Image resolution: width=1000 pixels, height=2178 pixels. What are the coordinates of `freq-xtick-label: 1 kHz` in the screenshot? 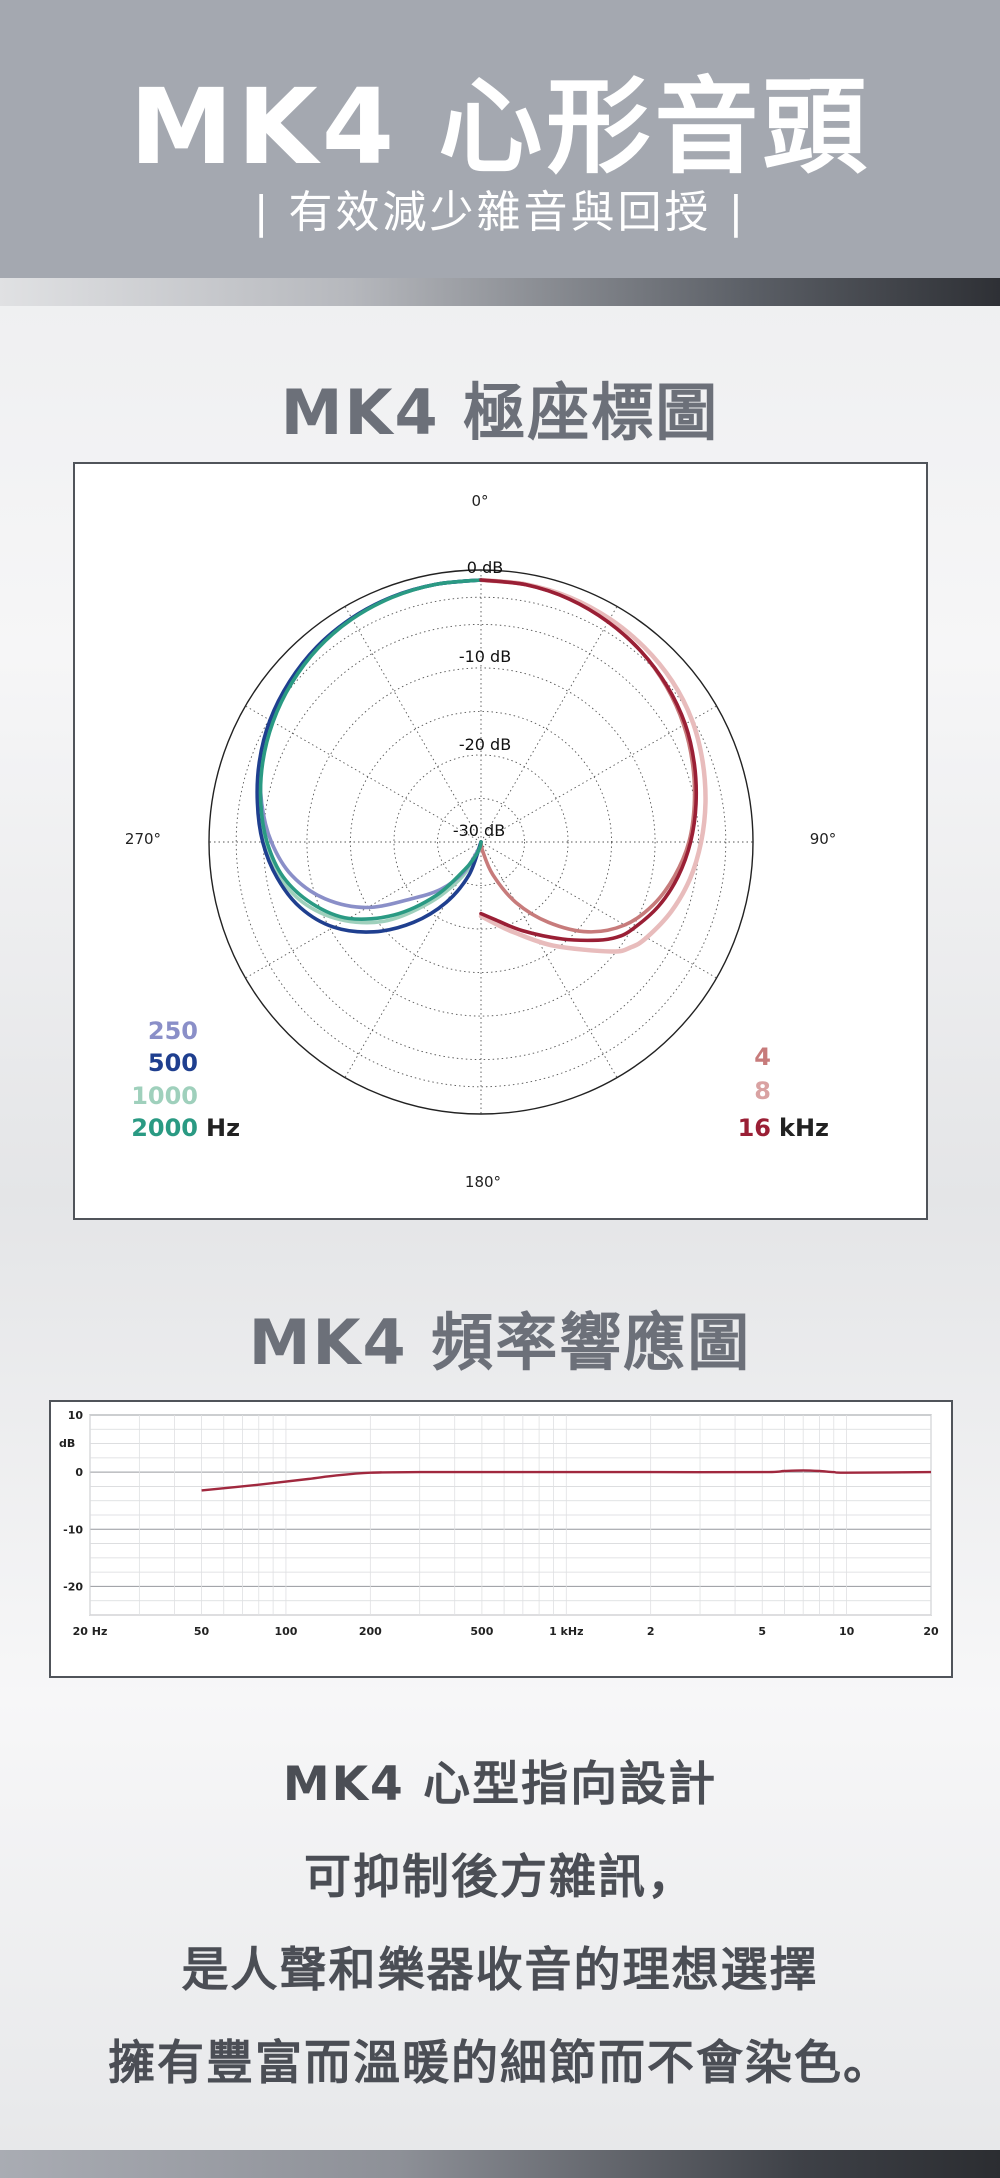 It's located at (566, 1631).